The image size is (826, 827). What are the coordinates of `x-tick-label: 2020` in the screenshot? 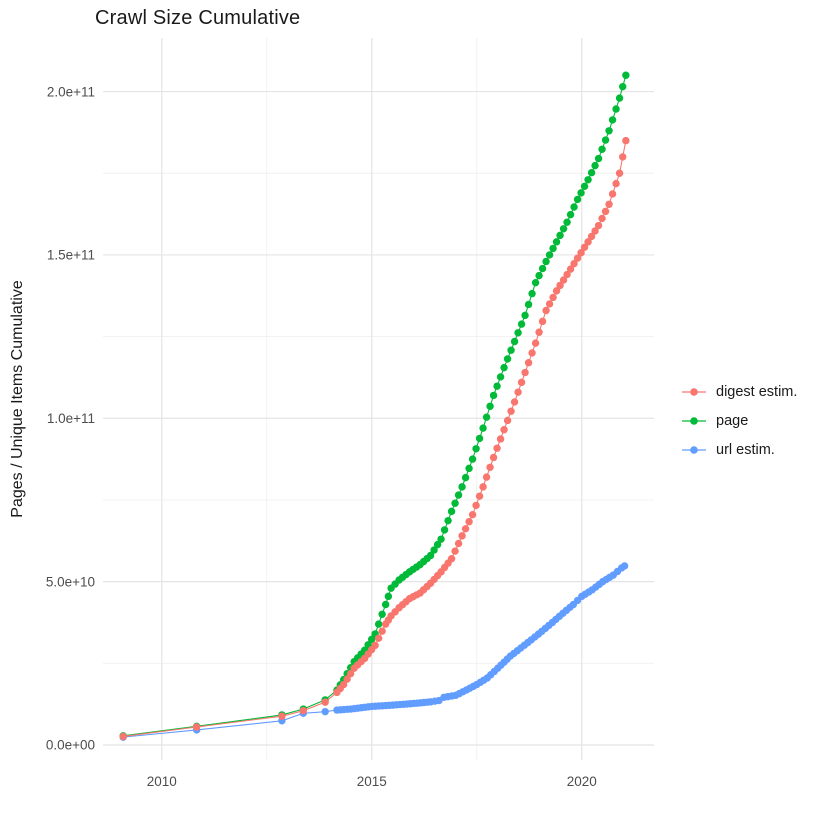 It's located at (582, 781).